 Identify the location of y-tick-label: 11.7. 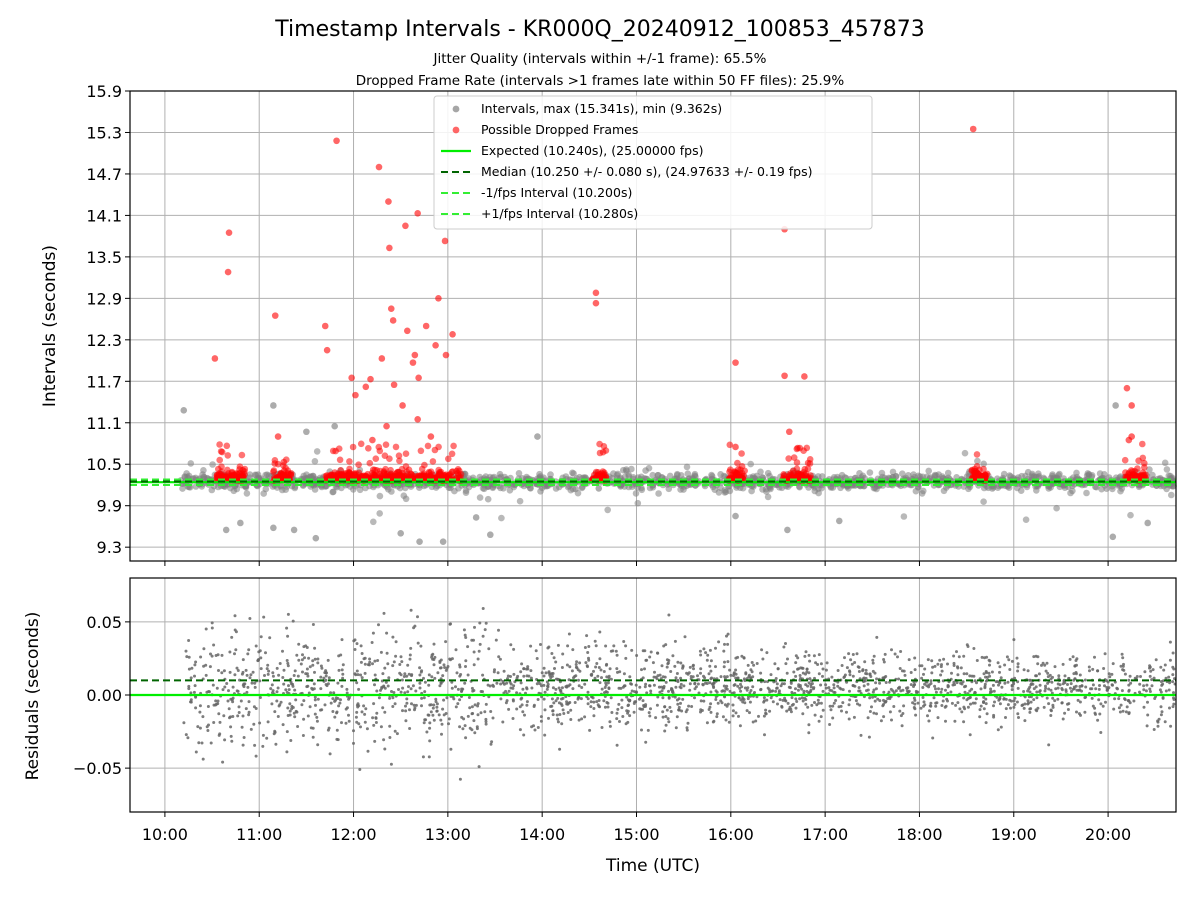
(104, 381).